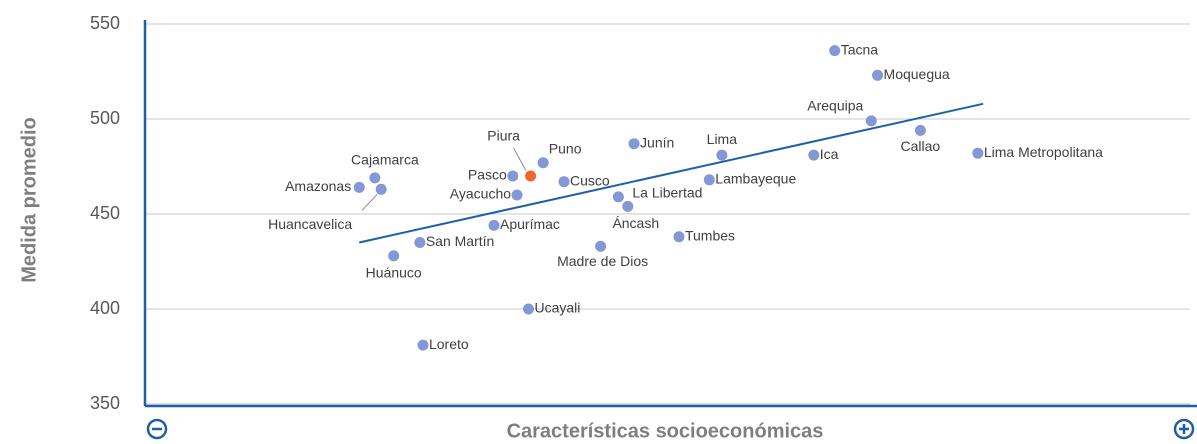 This screenshot has height=444, width=1197. What do you see at coordinates (310, 224) in the screenshot?
I see `point-label: Huancavelica` at bounding box center [310, 224].